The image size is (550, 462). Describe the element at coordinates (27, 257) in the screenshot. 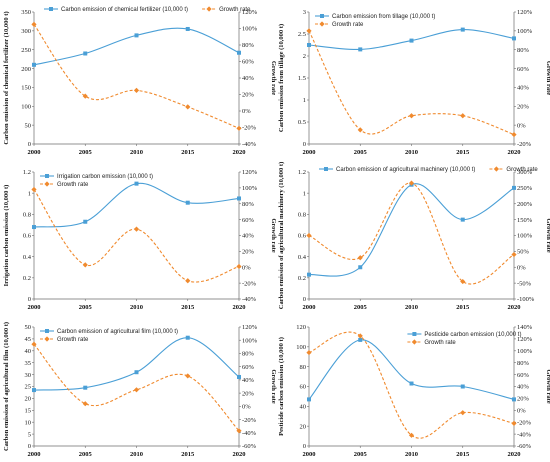

I see `y-tick-label: 0.4` at that location.